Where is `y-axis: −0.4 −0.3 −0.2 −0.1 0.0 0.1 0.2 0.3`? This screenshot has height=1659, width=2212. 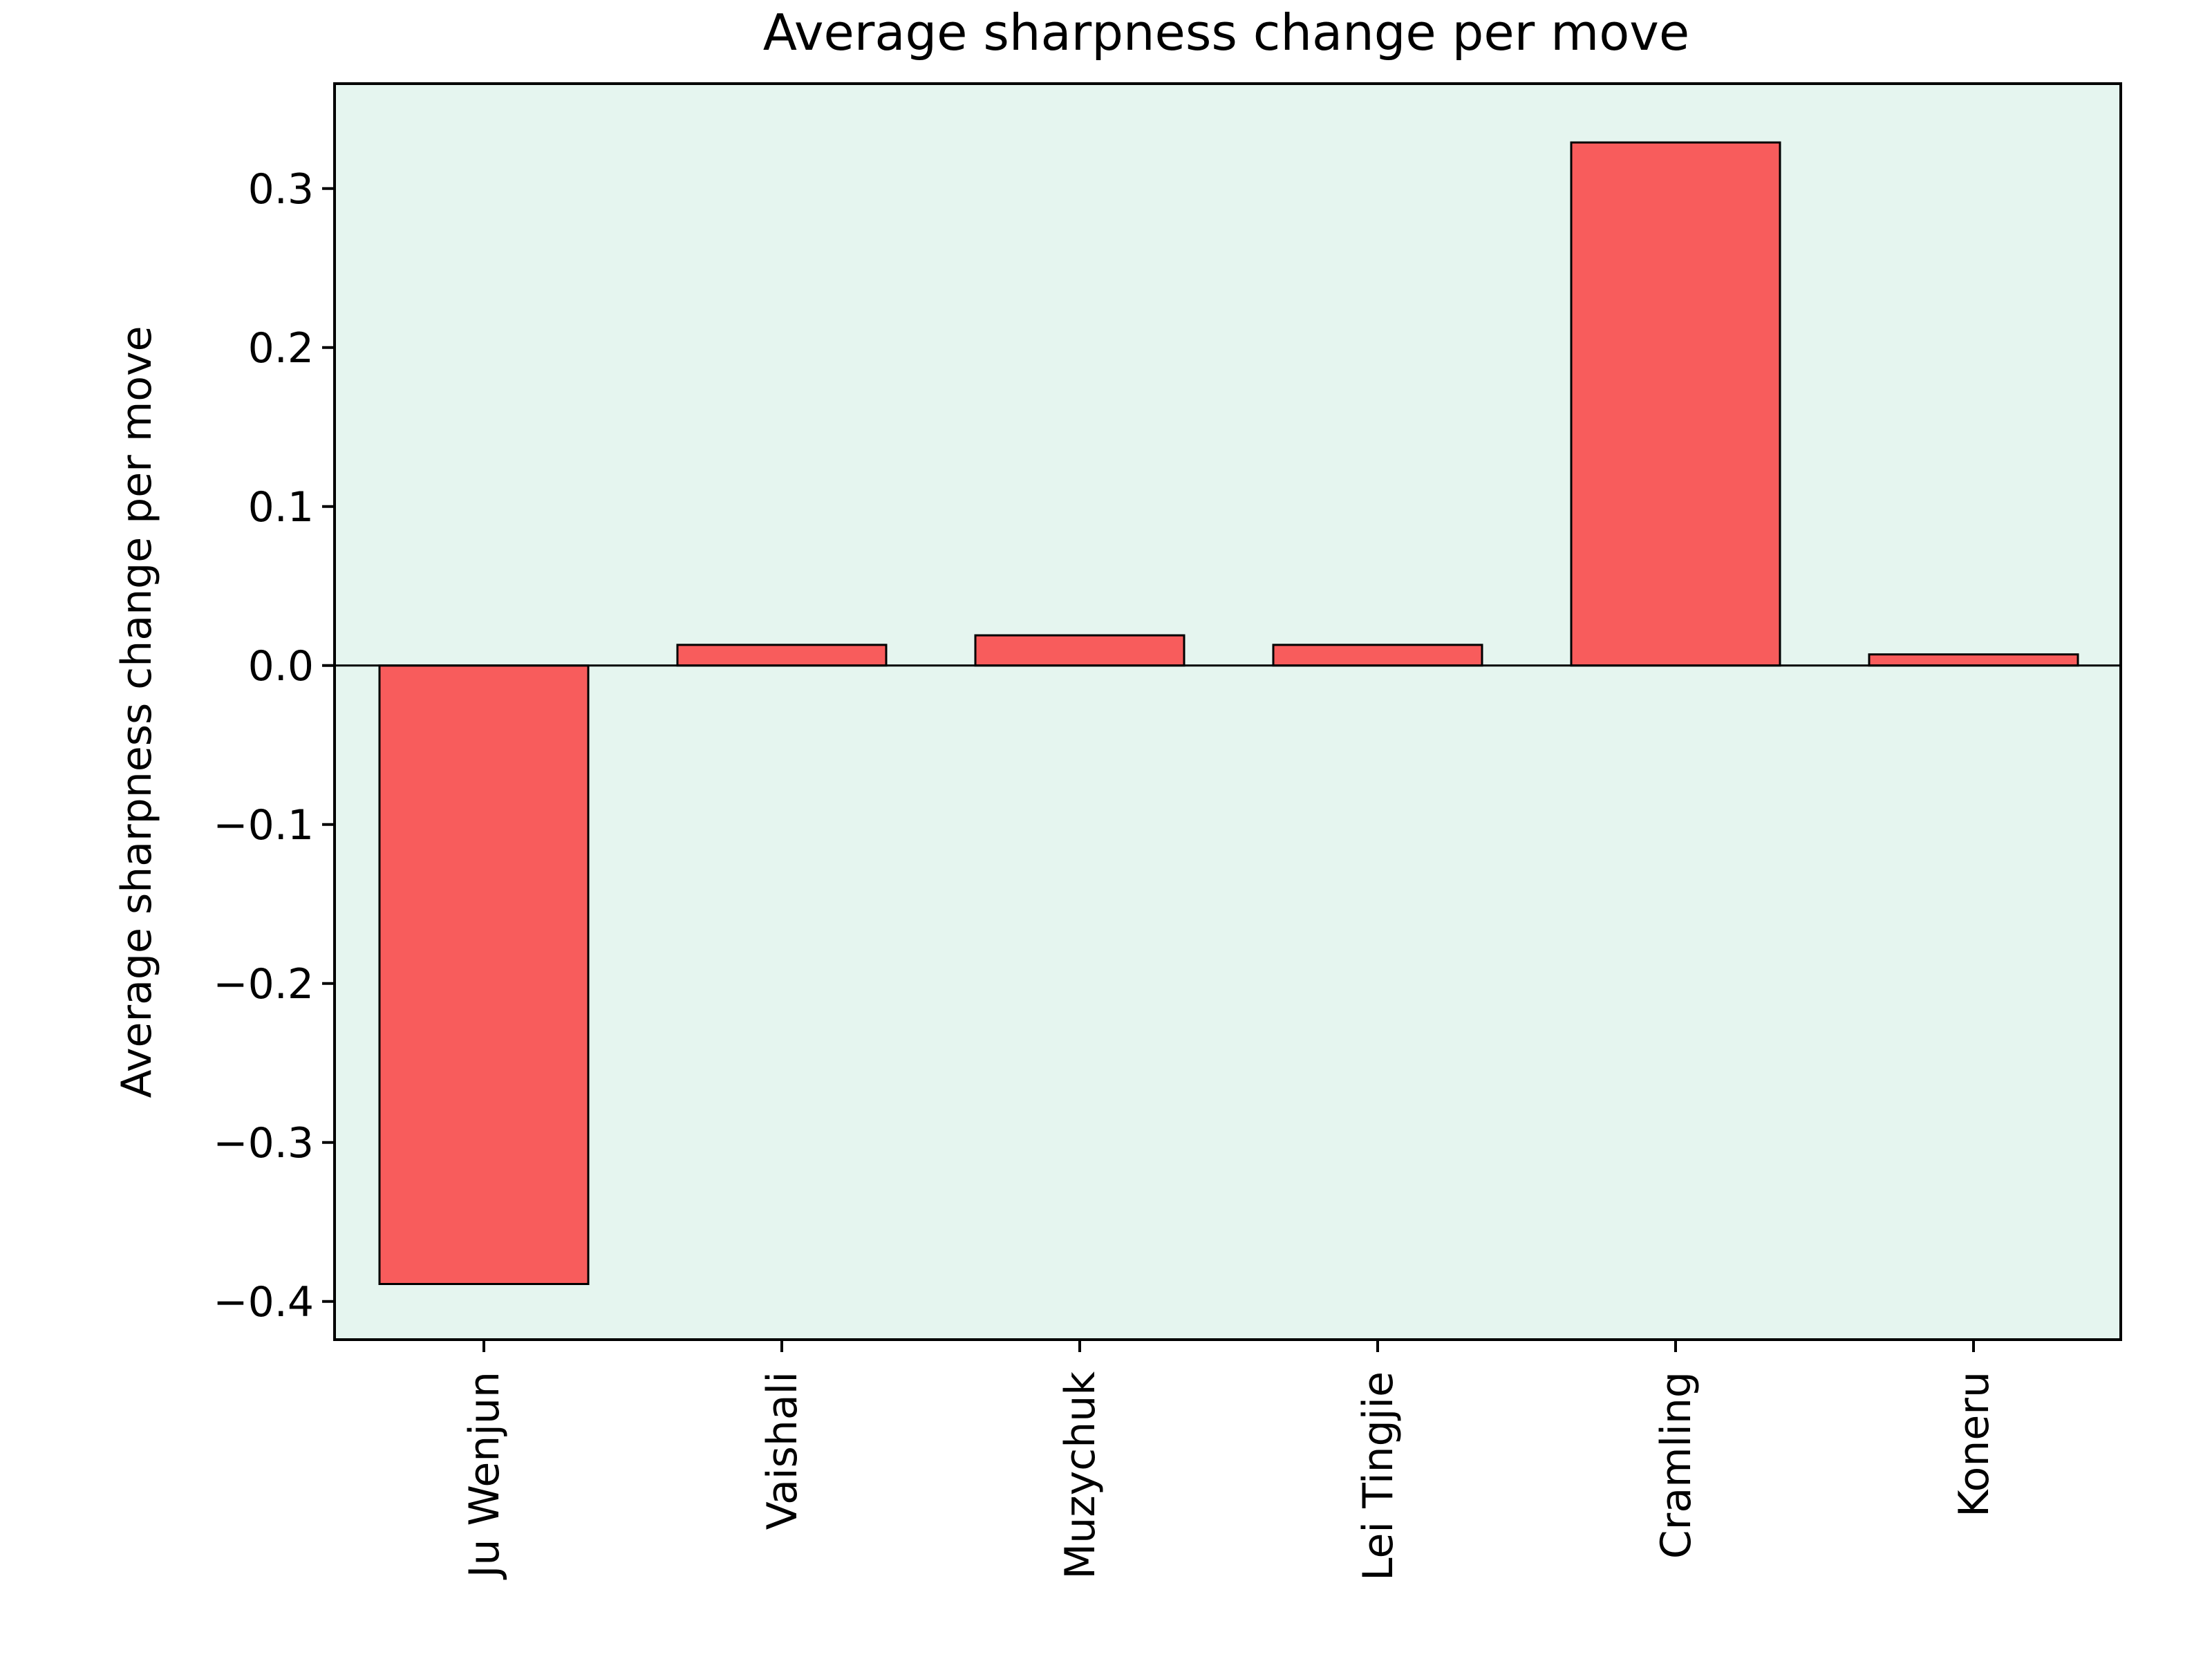 y-axis: −0.4 −0.3 −0.2 −0.1 0.0 0.1 0.2 0.3 is located at coordinates (274, 746).